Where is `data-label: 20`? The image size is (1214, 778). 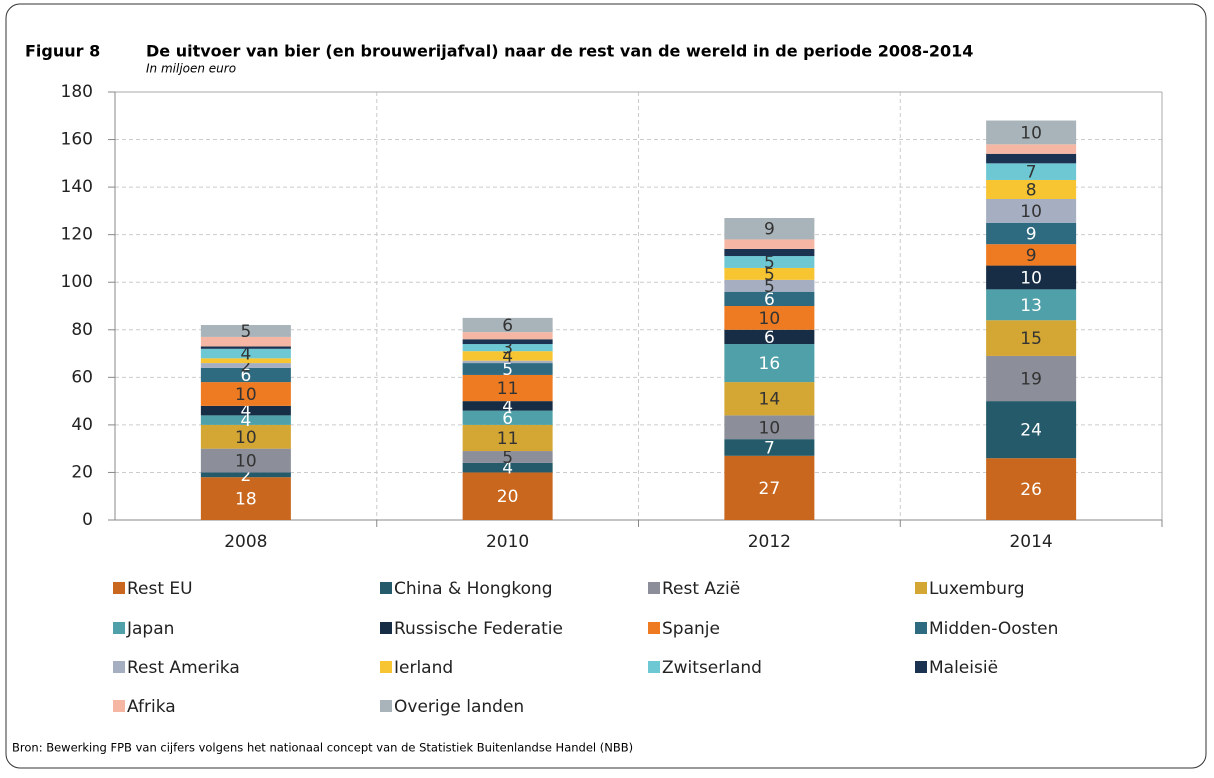
data-label: 20 is located at coordinates (508, 497).